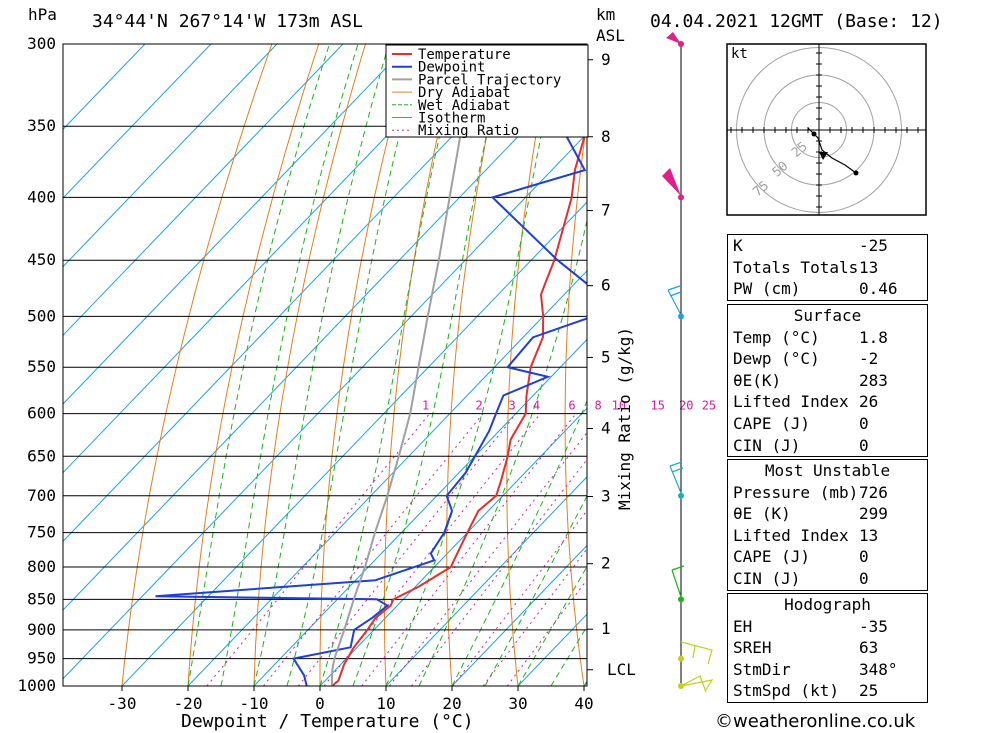 The height and width of the screenshot is (733, 1000). Describe the element at coordinates (451, 119) in the screenshot. I see `legend-label: Isotherm` at that location.